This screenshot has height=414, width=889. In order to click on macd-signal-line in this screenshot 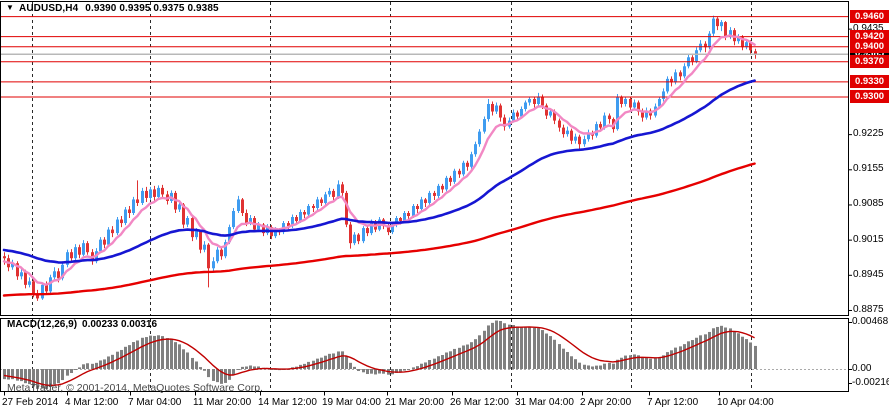, I will do `click(379, 356)`.